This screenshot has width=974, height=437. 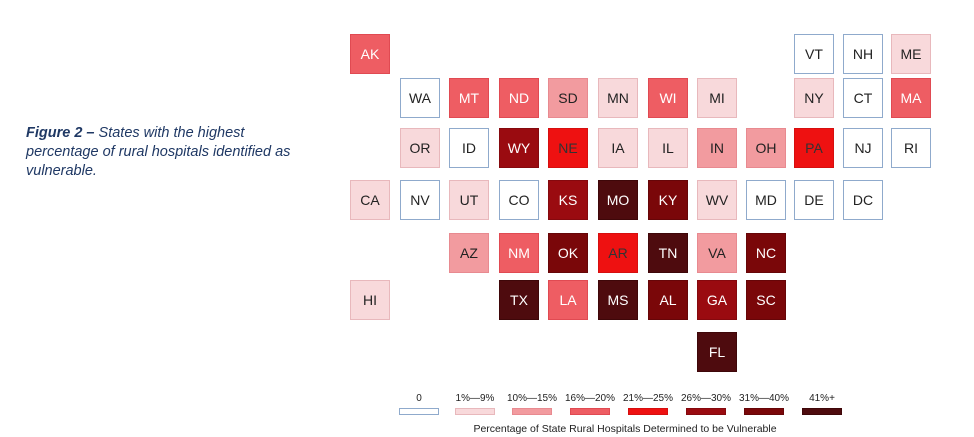 I want to click on state-tile-md: MD, so click(x=766, y=200).